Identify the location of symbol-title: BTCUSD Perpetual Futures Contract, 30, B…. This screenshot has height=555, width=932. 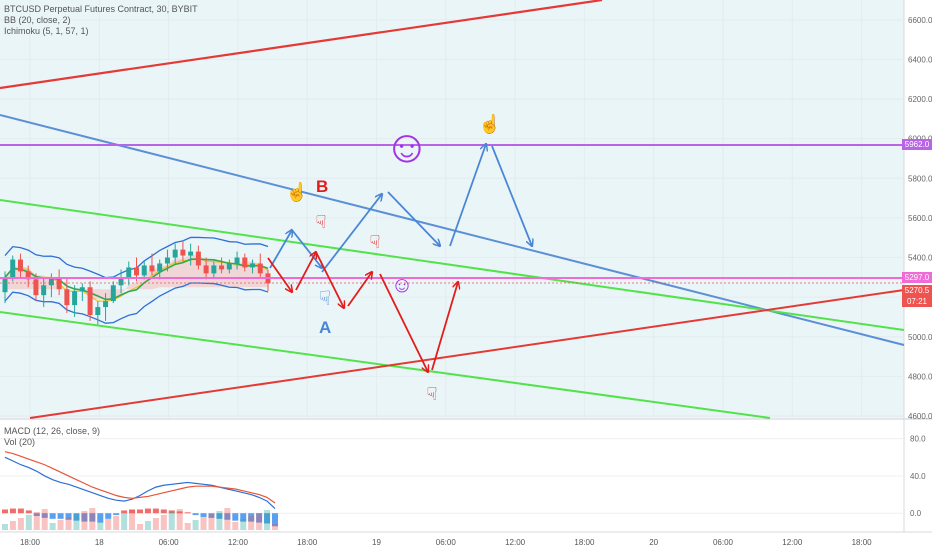
(101, 9).